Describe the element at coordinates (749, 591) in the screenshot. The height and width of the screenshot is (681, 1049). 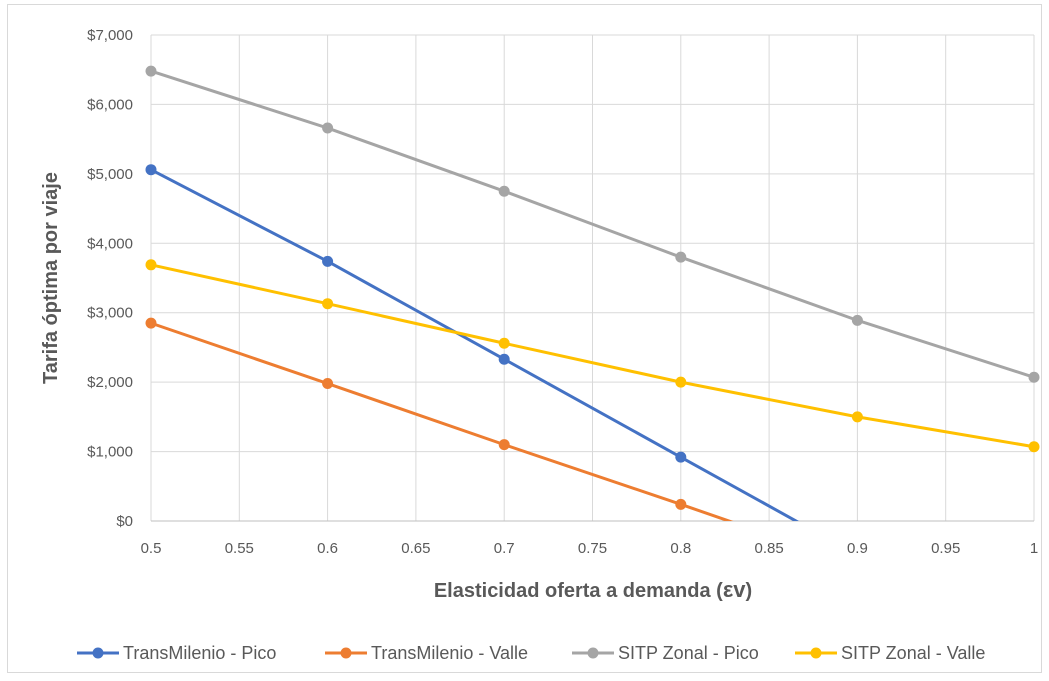
I see `x-axis-title-close: )` at that location.